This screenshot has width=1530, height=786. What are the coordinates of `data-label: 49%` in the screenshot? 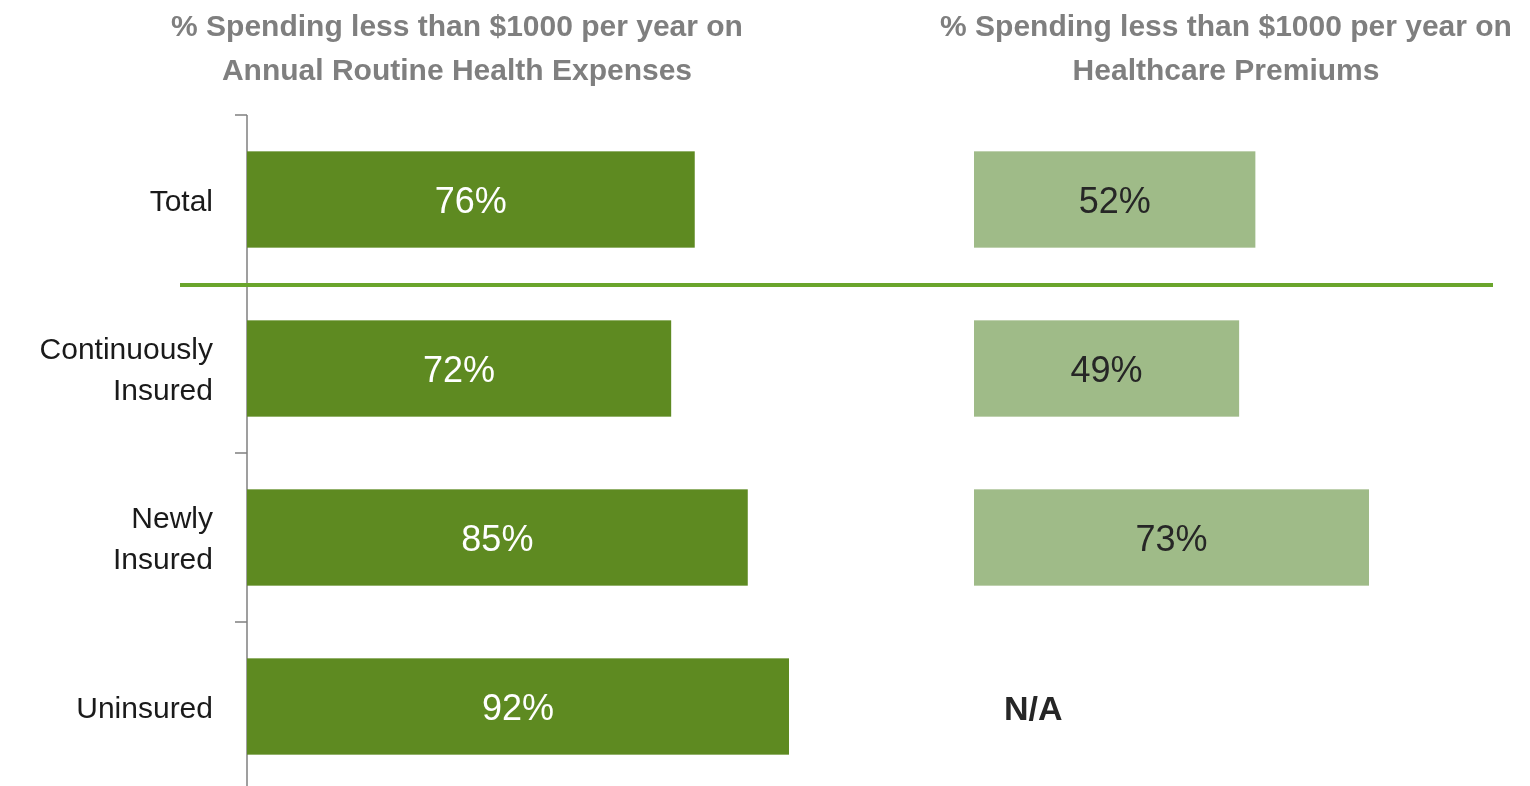 It's located at (1106, 369).